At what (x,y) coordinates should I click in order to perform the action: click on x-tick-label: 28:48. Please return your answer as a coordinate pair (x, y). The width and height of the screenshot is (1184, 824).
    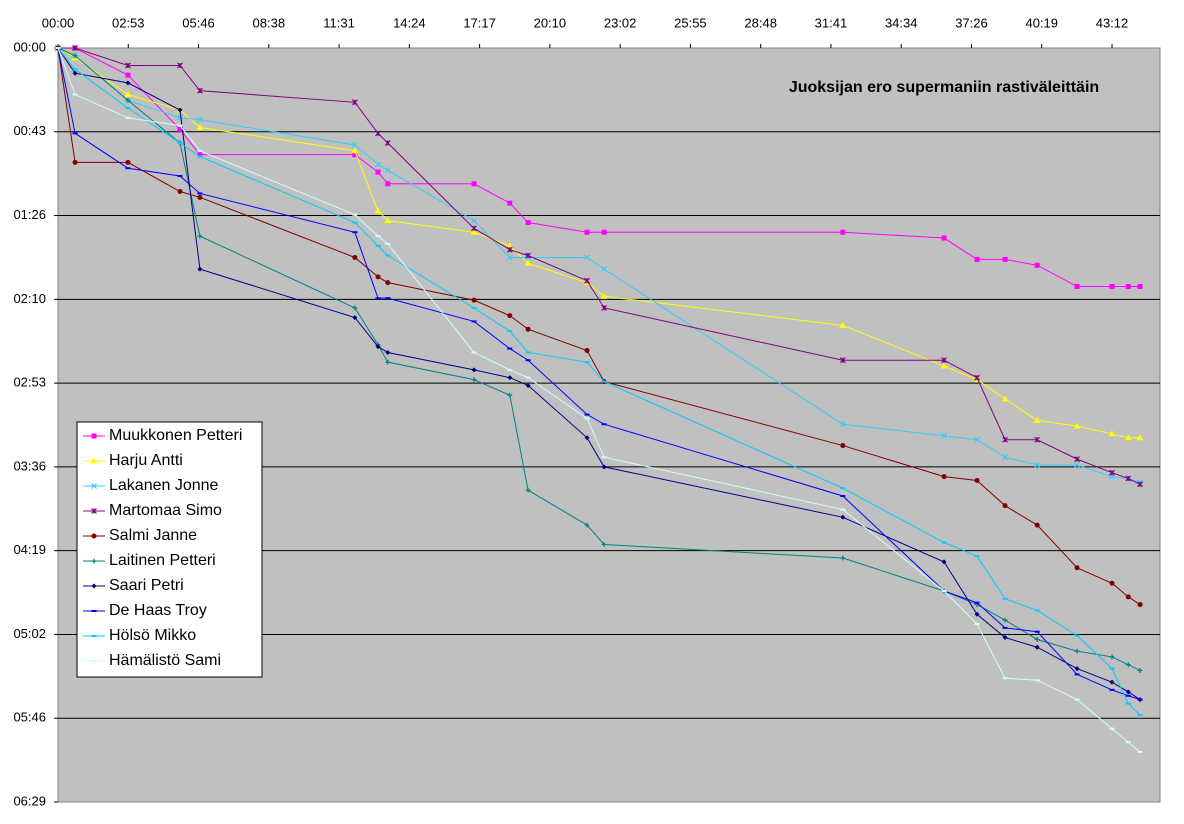
    Looking at the image, I should click on (760, 22).